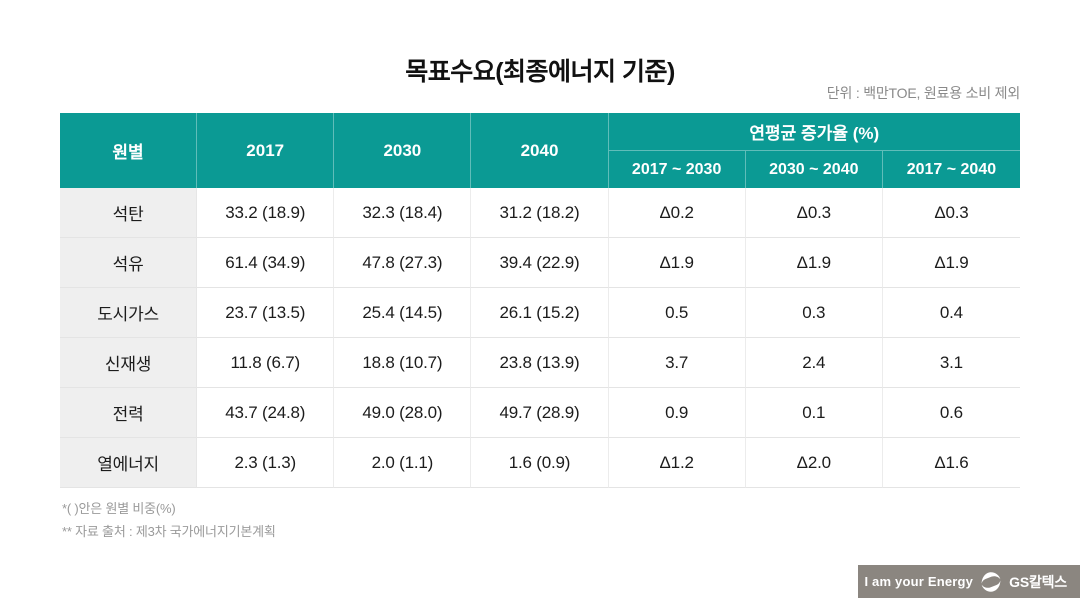 The height and width of the screenshot is (598, 1080). I want to click on cell-growth-2: 0.1, so click(814, 413).